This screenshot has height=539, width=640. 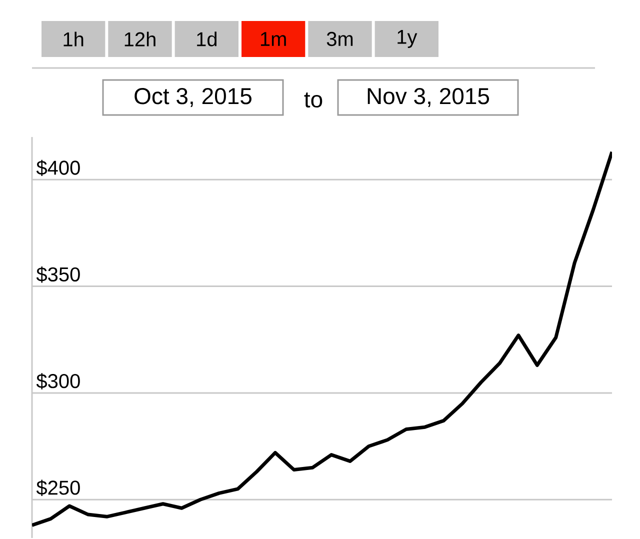 What do you see at coordinates (58, 274) in the screenshot?
I see `y-tick-label: $350` at bounding box center [58, 274].